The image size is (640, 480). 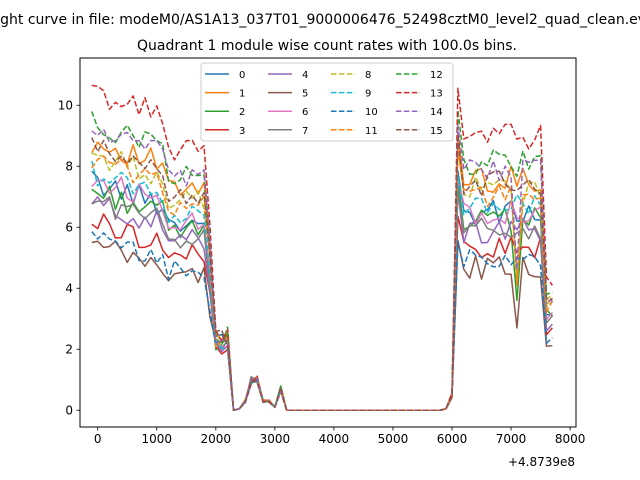 I want to click on y-tick-label: 10, so click(x=65, y=106).